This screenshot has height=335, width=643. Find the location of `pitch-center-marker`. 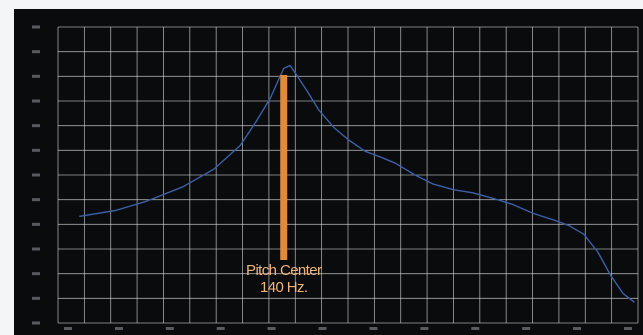

pitch-center-marker is located at coordinates (284, 167).